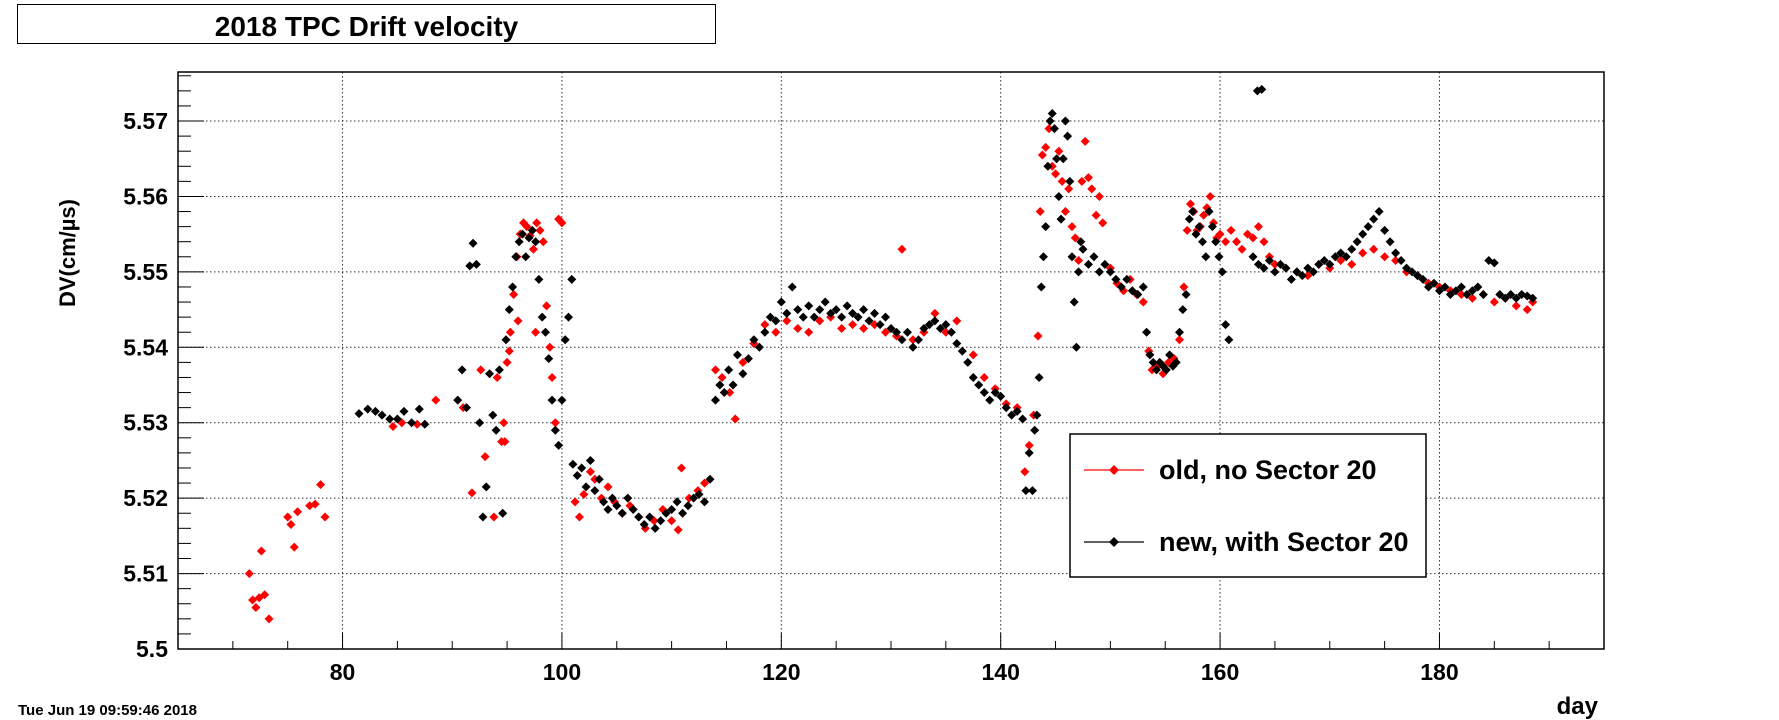  Describe the element at coordinates (145, 423) in the screenshot. I see `y-tick-label: 5.53` at that location.